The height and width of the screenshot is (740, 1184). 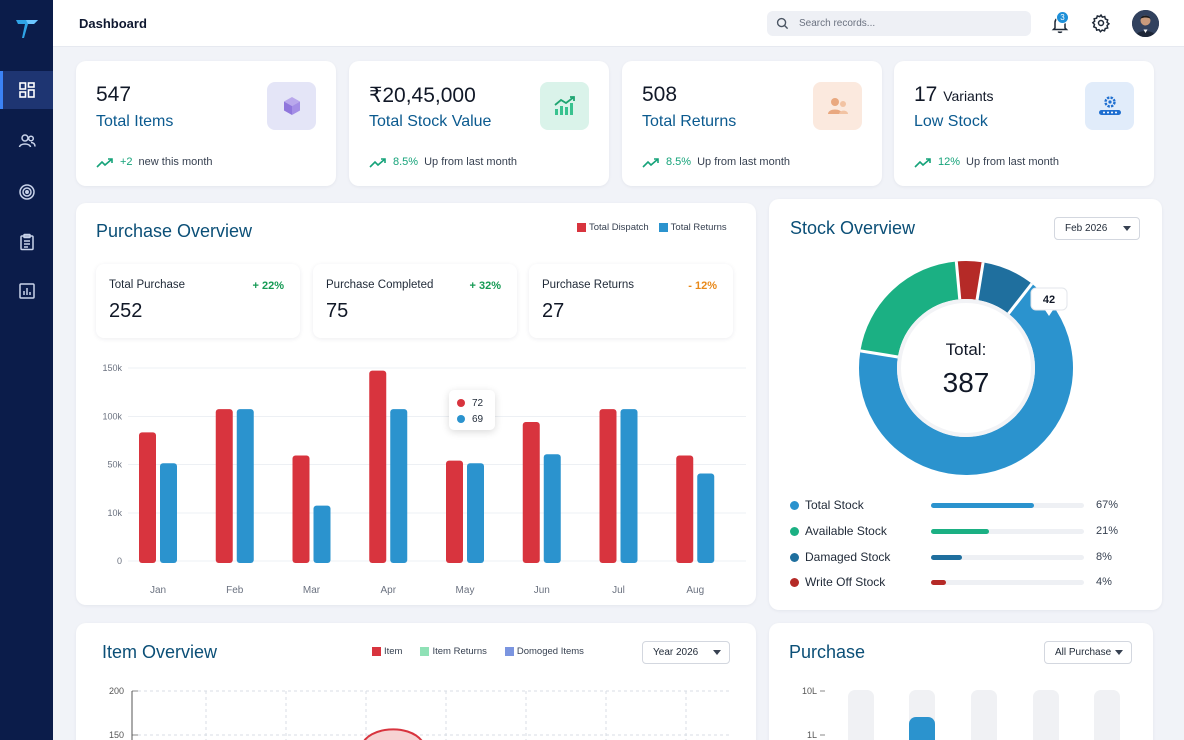 I want to click on kpi-trend: 8.5% Up from last month, so click(x=716, y=162).